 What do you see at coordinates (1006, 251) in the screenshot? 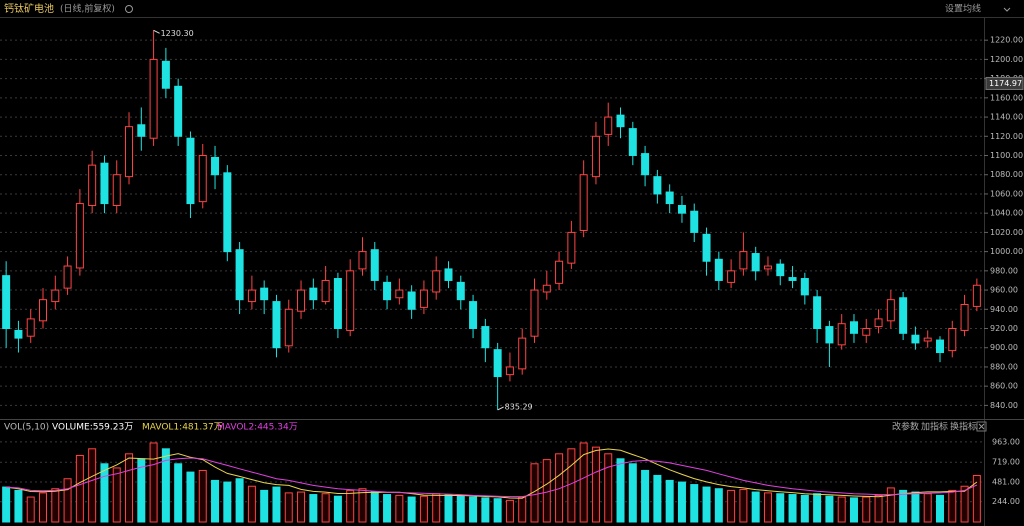
I see `y-tick-label: 1000.00` at bounding box center [1006, 251].